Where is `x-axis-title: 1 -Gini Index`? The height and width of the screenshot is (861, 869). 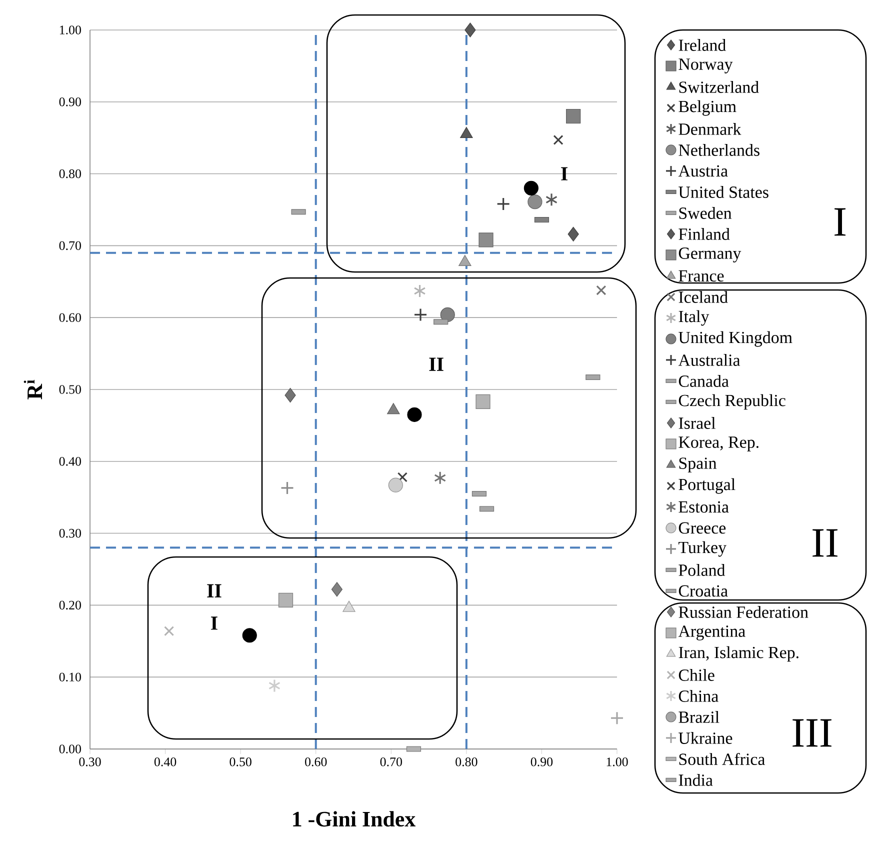
x-axis-title: 1 -Gini Index is located at coordinates (354, 819).